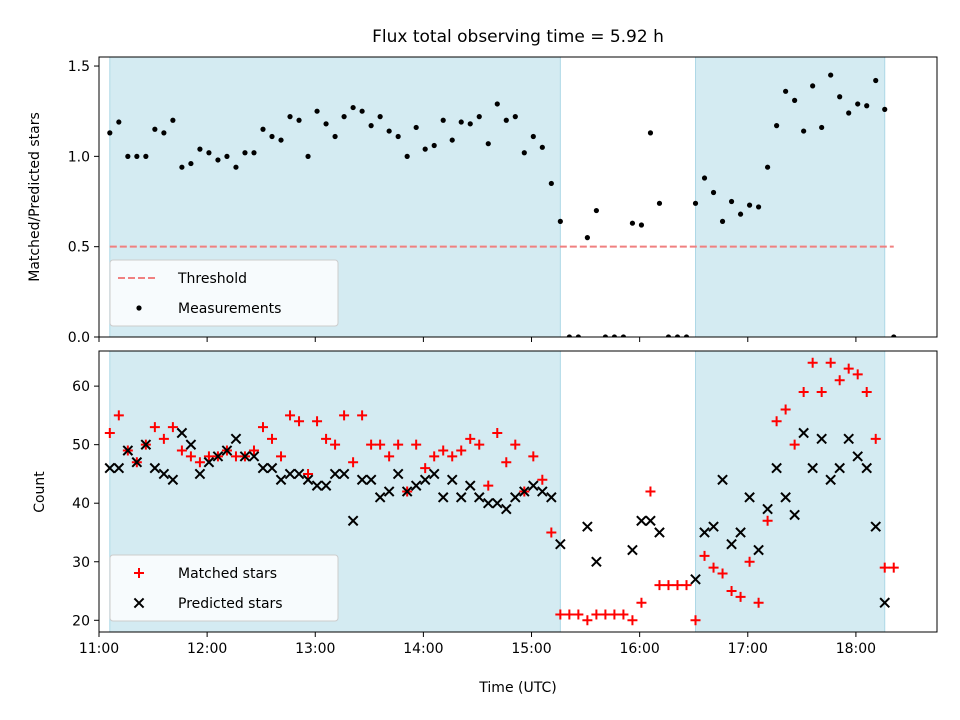 The height and width of the screenshot is (720, 960). What do you see at coordinates (423, 649) in the screenshot?
I see `x-tick-label: 14:00` at bounding box center [423, 649].